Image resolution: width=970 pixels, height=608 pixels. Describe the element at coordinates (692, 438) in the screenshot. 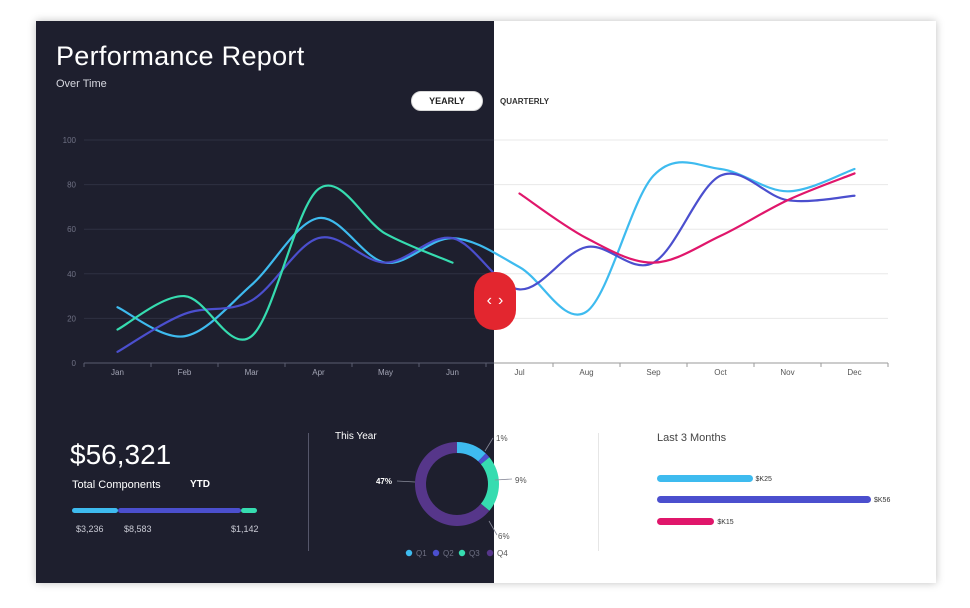

I see `last-3-months-title: Last 3 Months` at that location.